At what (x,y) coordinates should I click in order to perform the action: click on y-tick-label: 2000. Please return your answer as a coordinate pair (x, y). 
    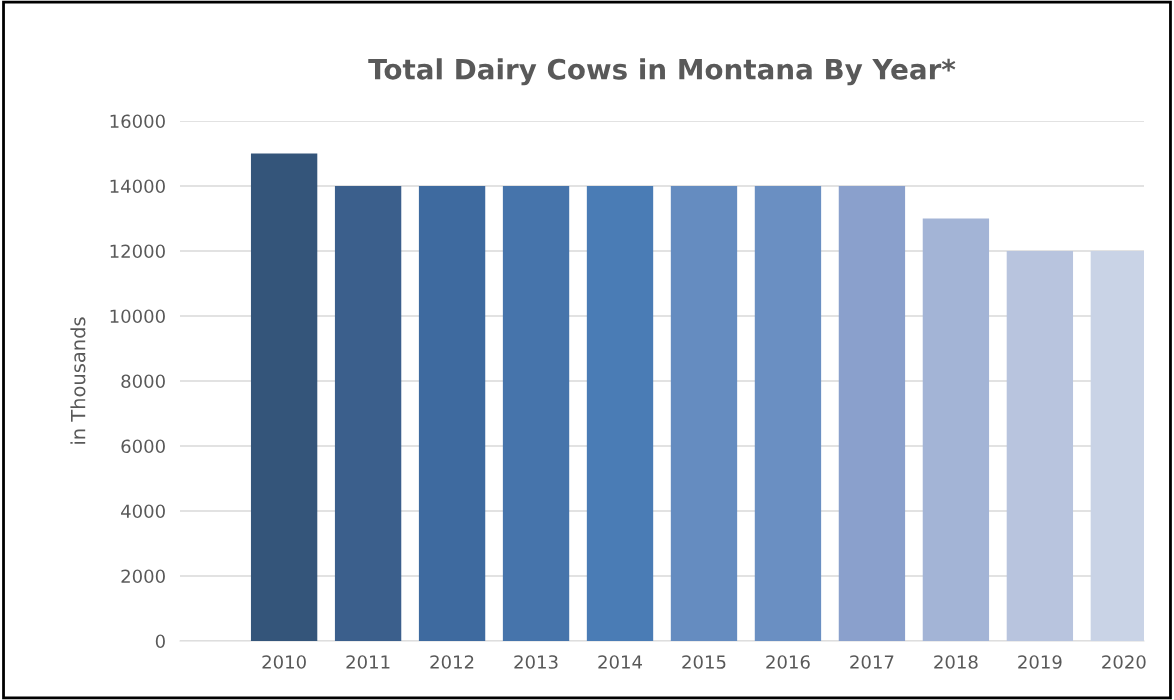
    Looking at the image, I should click on (143, 576).